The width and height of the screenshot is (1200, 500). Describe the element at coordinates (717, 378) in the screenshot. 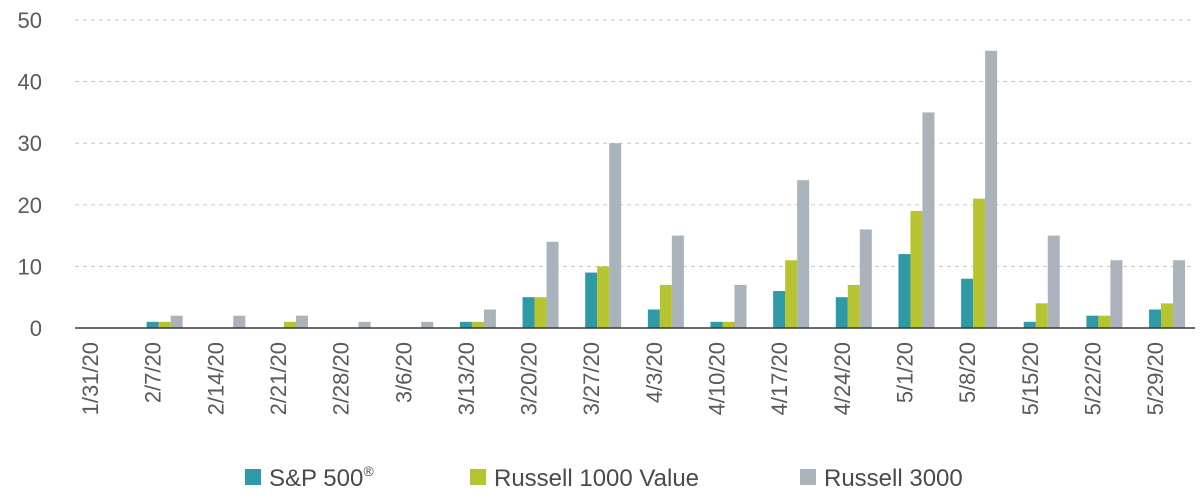

I see `x-tick-label: 4/10/20` at that location.